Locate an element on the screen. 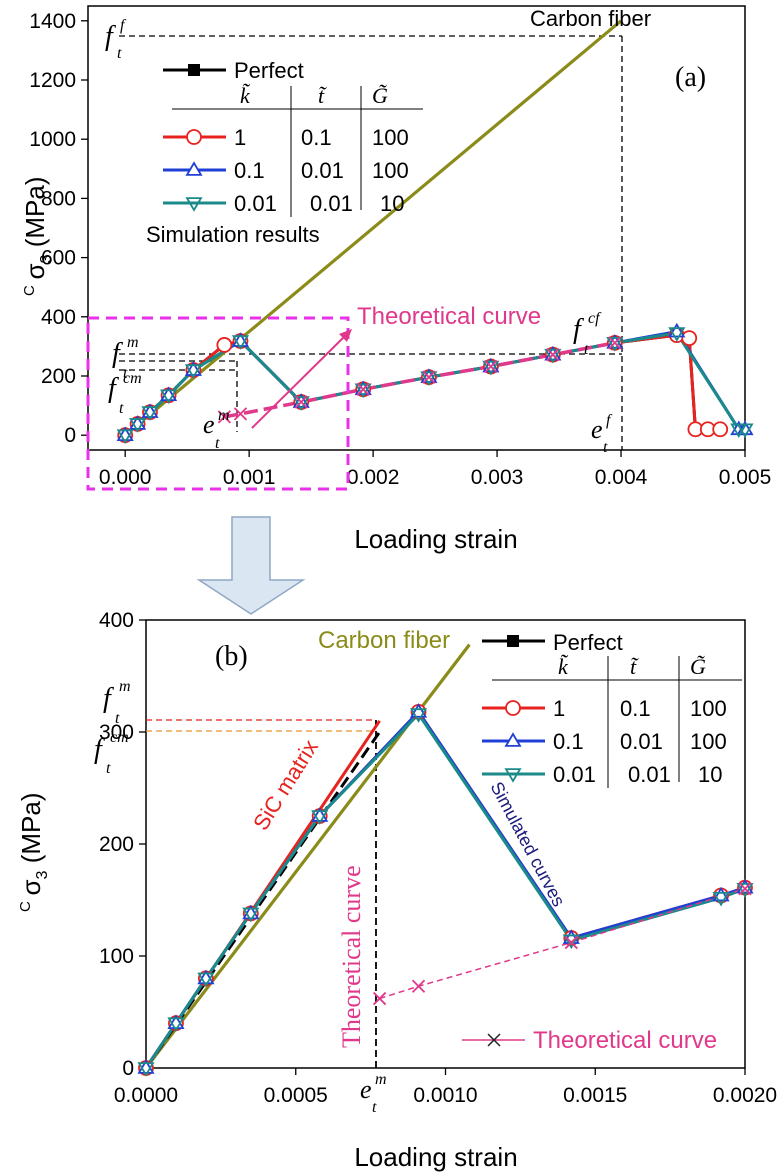 The image size is (779, 1175). panel-b-legend-col-t: t̃ is located at coordinates (634, 666).